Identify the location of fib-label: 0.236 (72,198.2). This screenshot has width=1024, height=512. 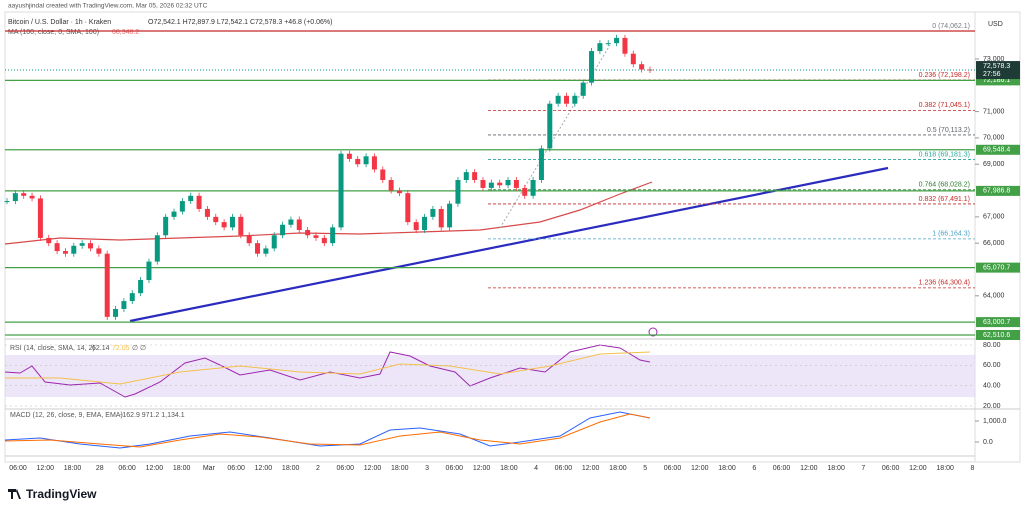
(944, 75).